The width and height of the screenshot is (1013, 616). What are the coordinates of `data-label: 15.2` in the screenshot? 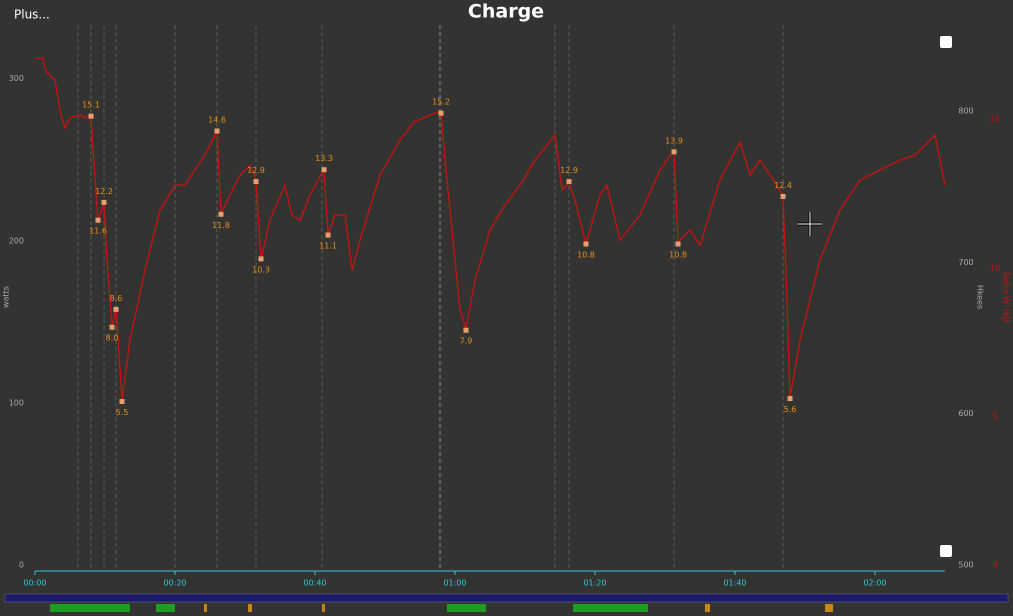 It's located at (441, 102).